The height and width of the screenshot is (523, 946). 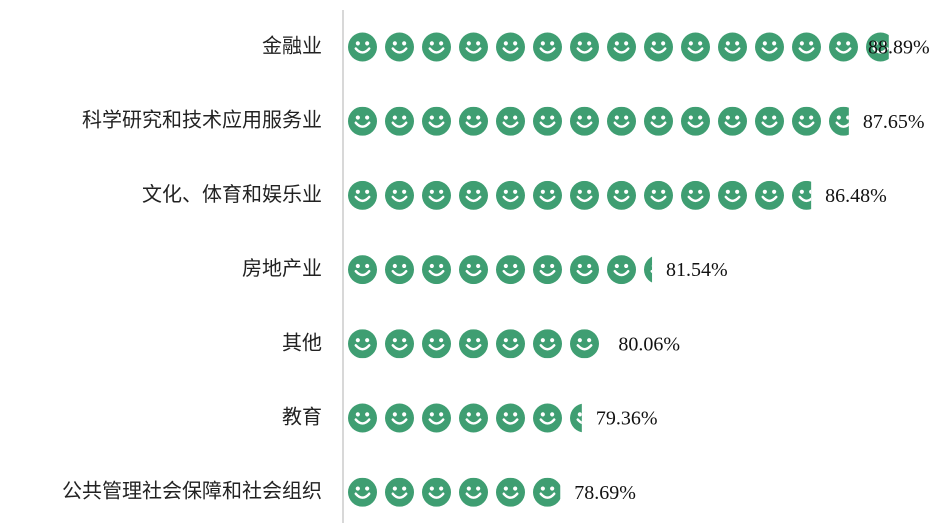 What do you see at coordinates (899, 48) in the screenshot?
I see `value-label: 88.89%` at bounding box center [899, 48].